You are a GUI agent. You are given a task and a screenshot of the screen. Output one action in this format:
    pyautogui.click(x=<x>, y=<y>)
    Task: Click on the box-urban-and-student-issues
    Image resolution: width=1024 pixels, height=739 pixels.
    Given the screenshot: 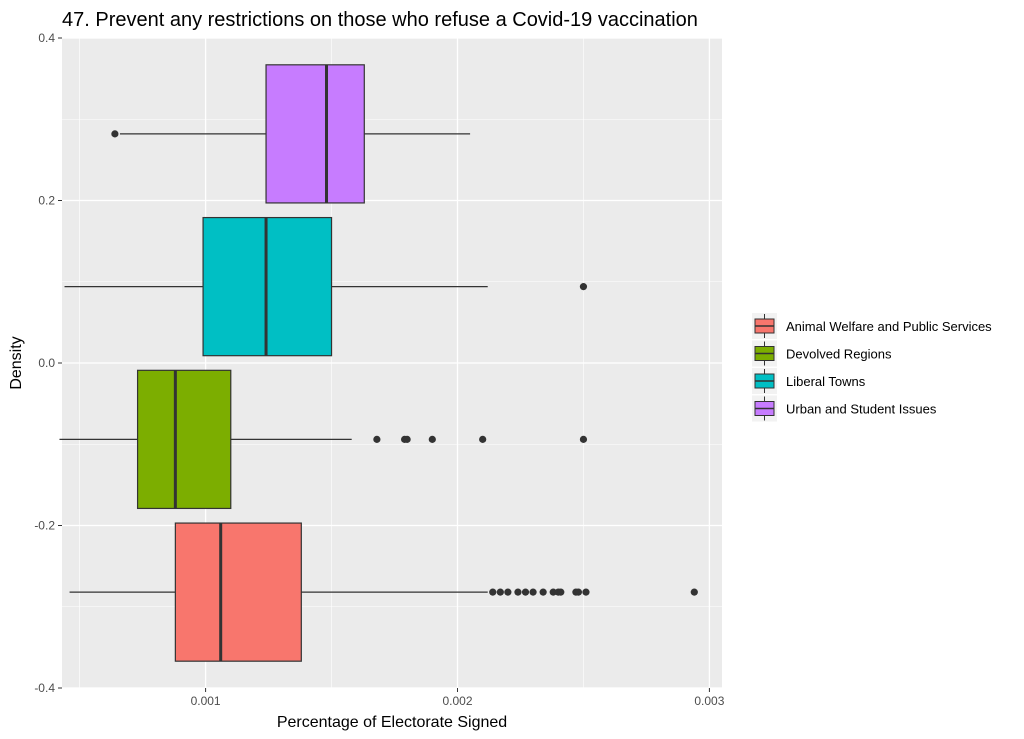 What is the action you would take?
    pyautogui.click(x=291, y=134)
    